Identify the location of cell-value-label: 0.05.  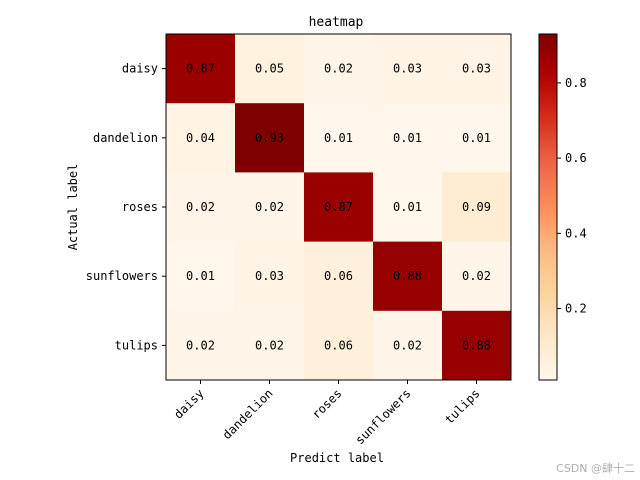
(269, 69).